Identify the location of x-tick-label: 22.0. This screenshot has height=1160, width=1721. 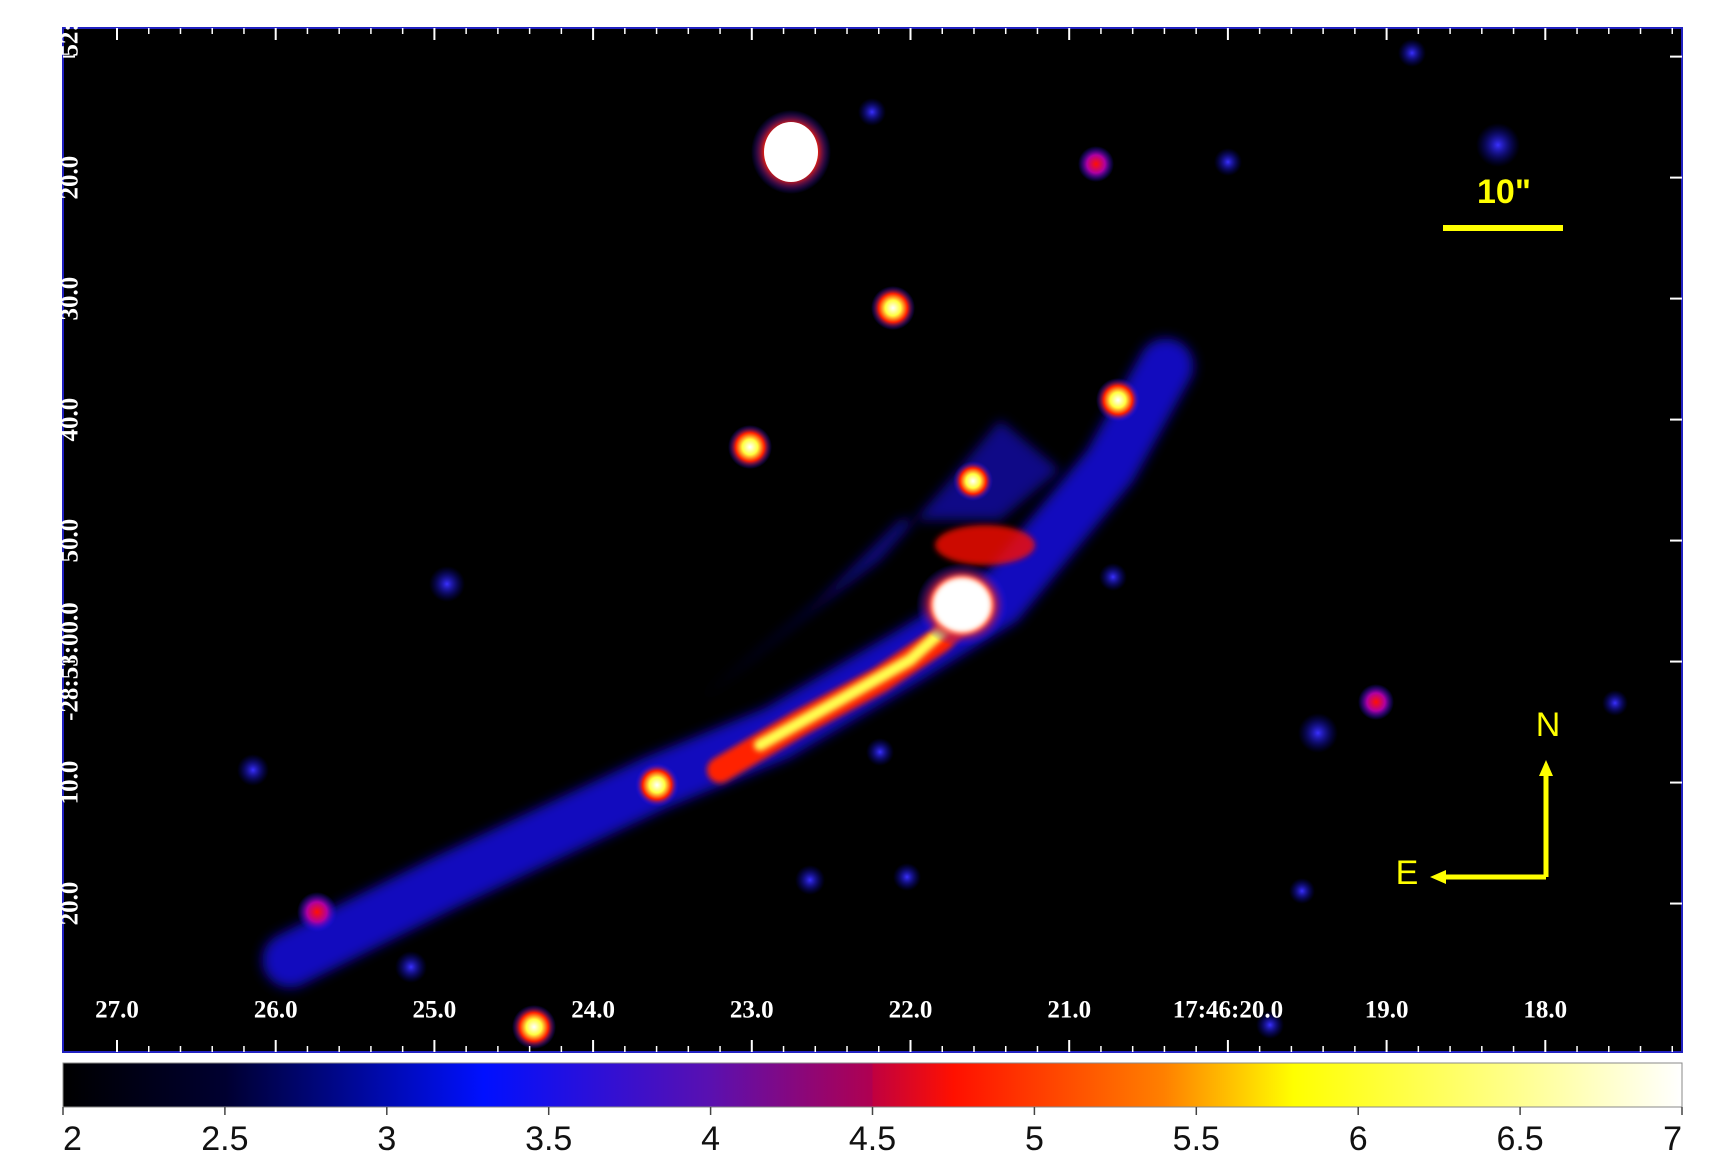
(911, 1010).